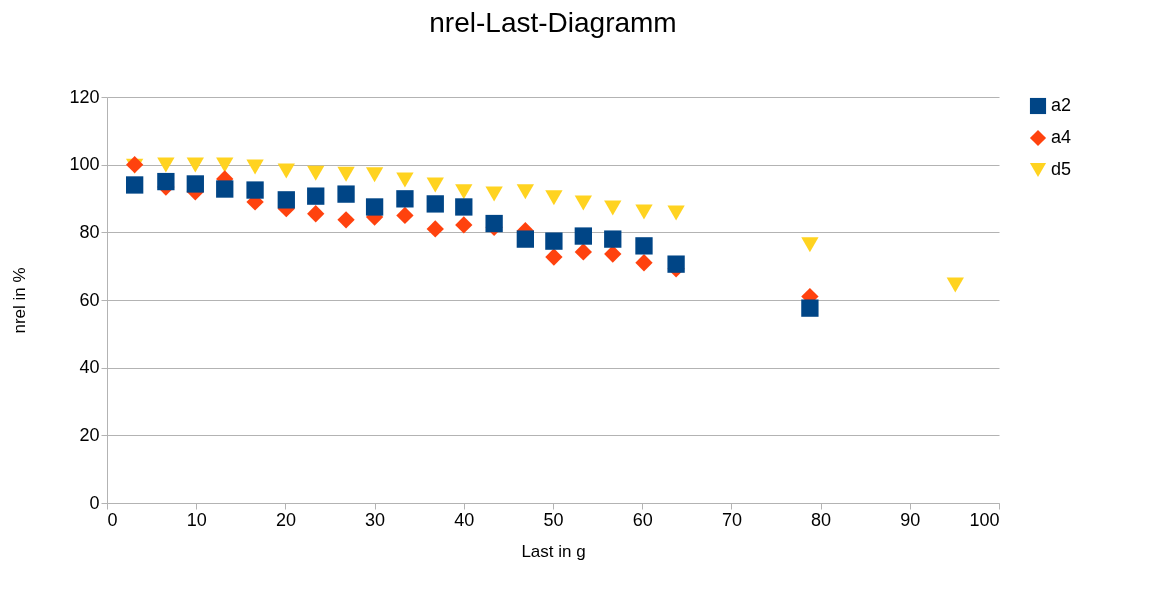  Describe the element at coordinates (112, 519) in the screenshot. I see `x-tick-label: 0` at that location.